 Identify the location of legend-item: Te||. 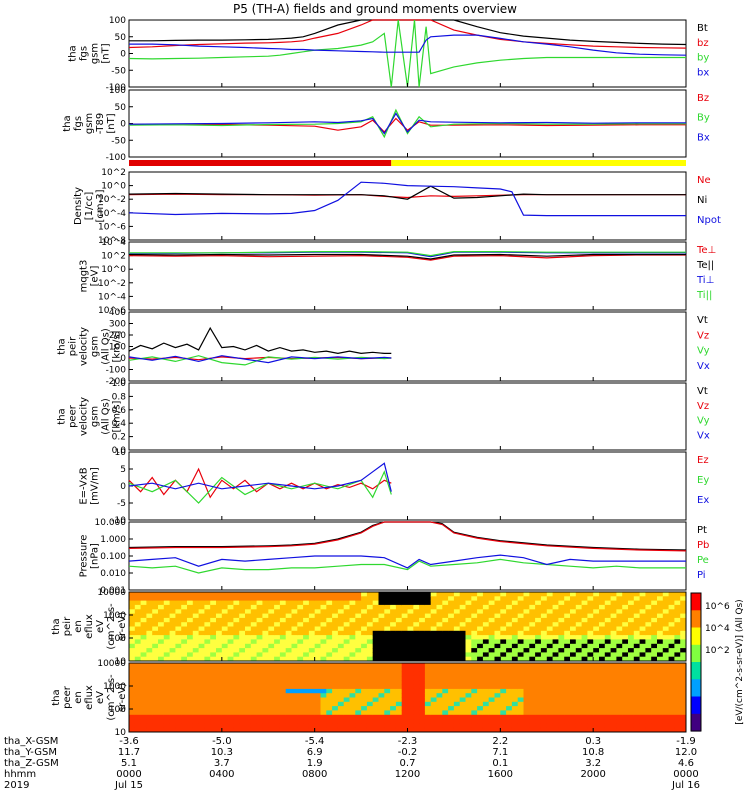
(705, 265).